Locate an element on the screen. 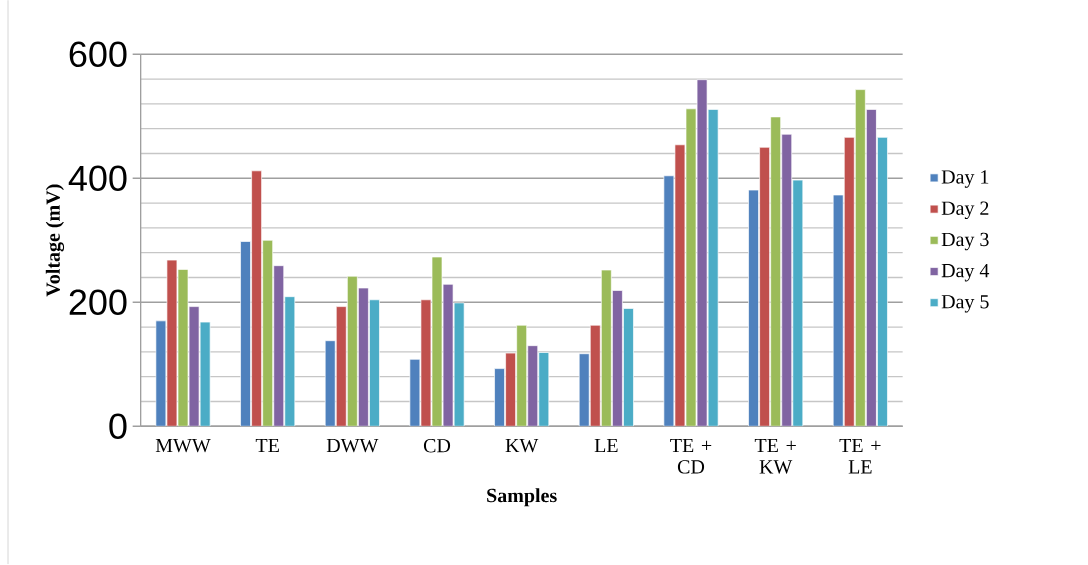 This screenshot has width=1088, height=565. x-tick-label: LE is located at coordinates (606, 446).